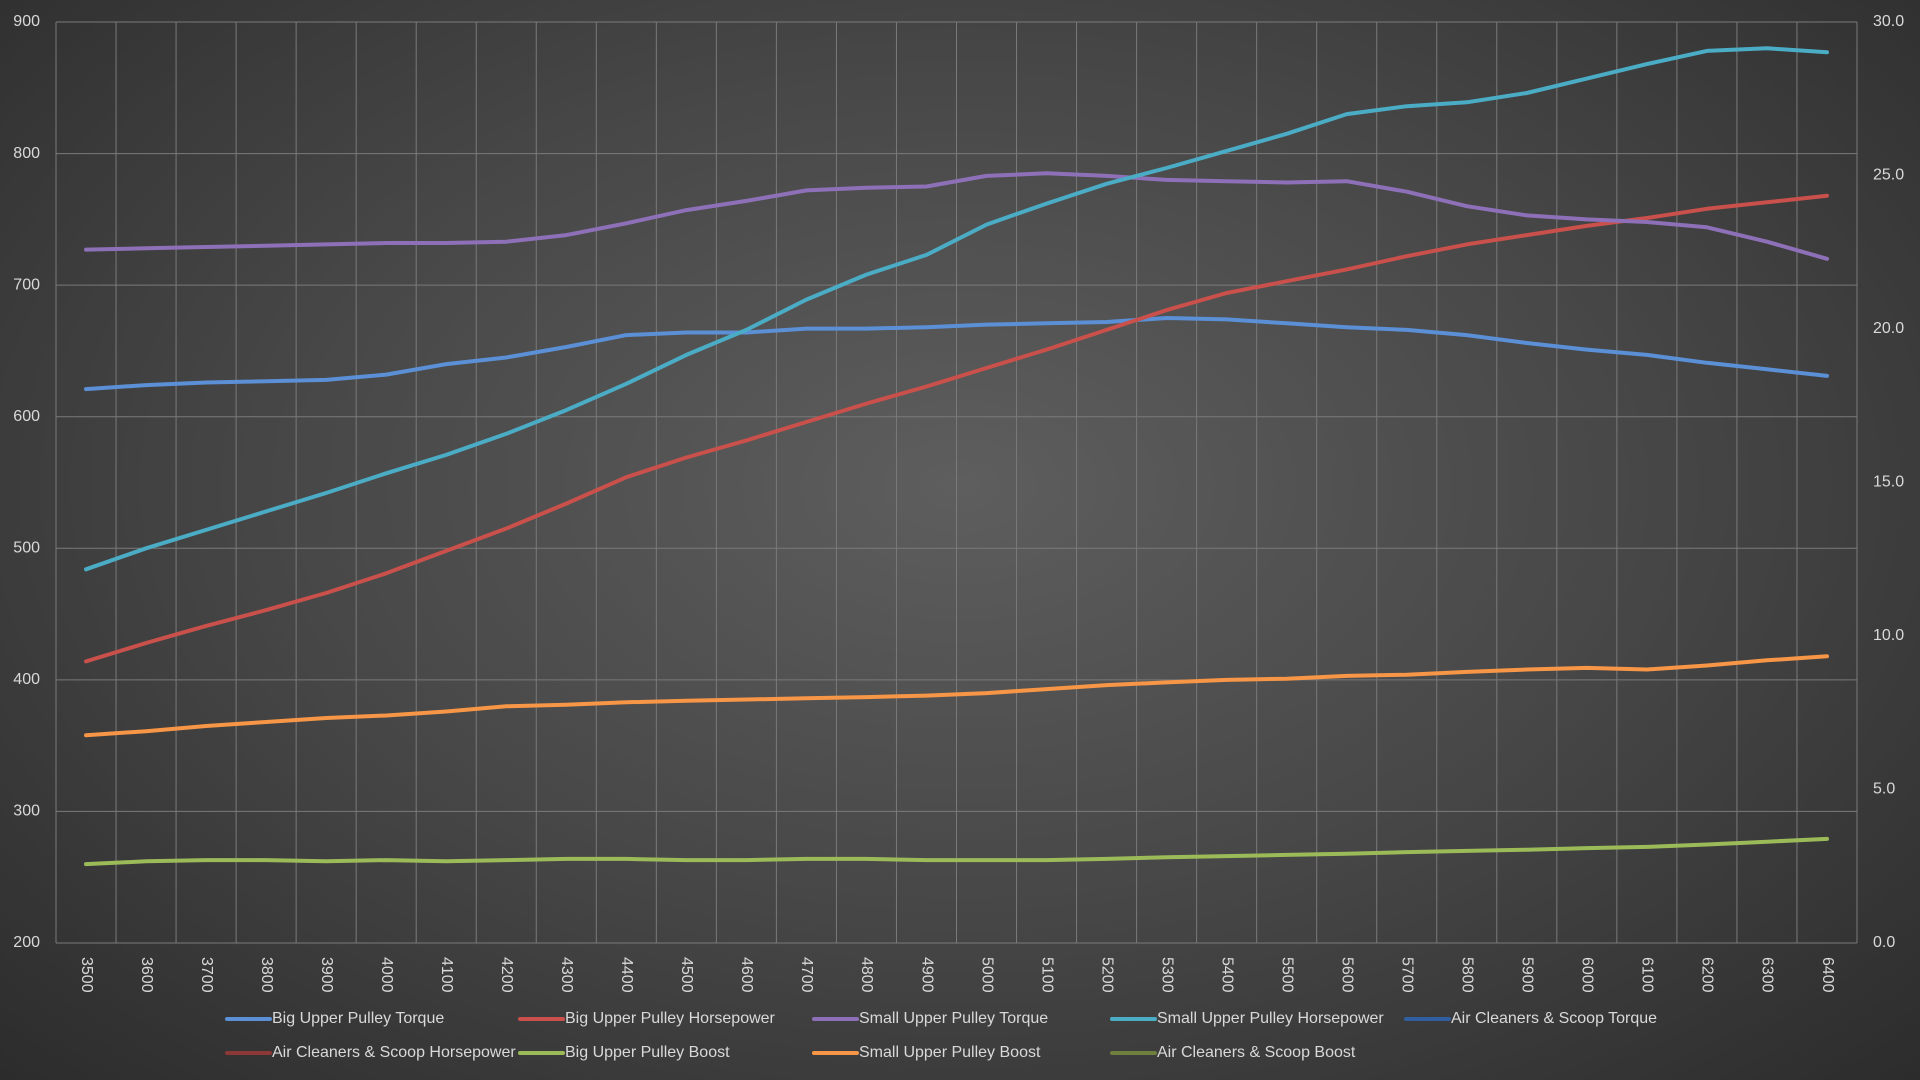  I want to click on y-tick-label: 300, so click(26, 811).